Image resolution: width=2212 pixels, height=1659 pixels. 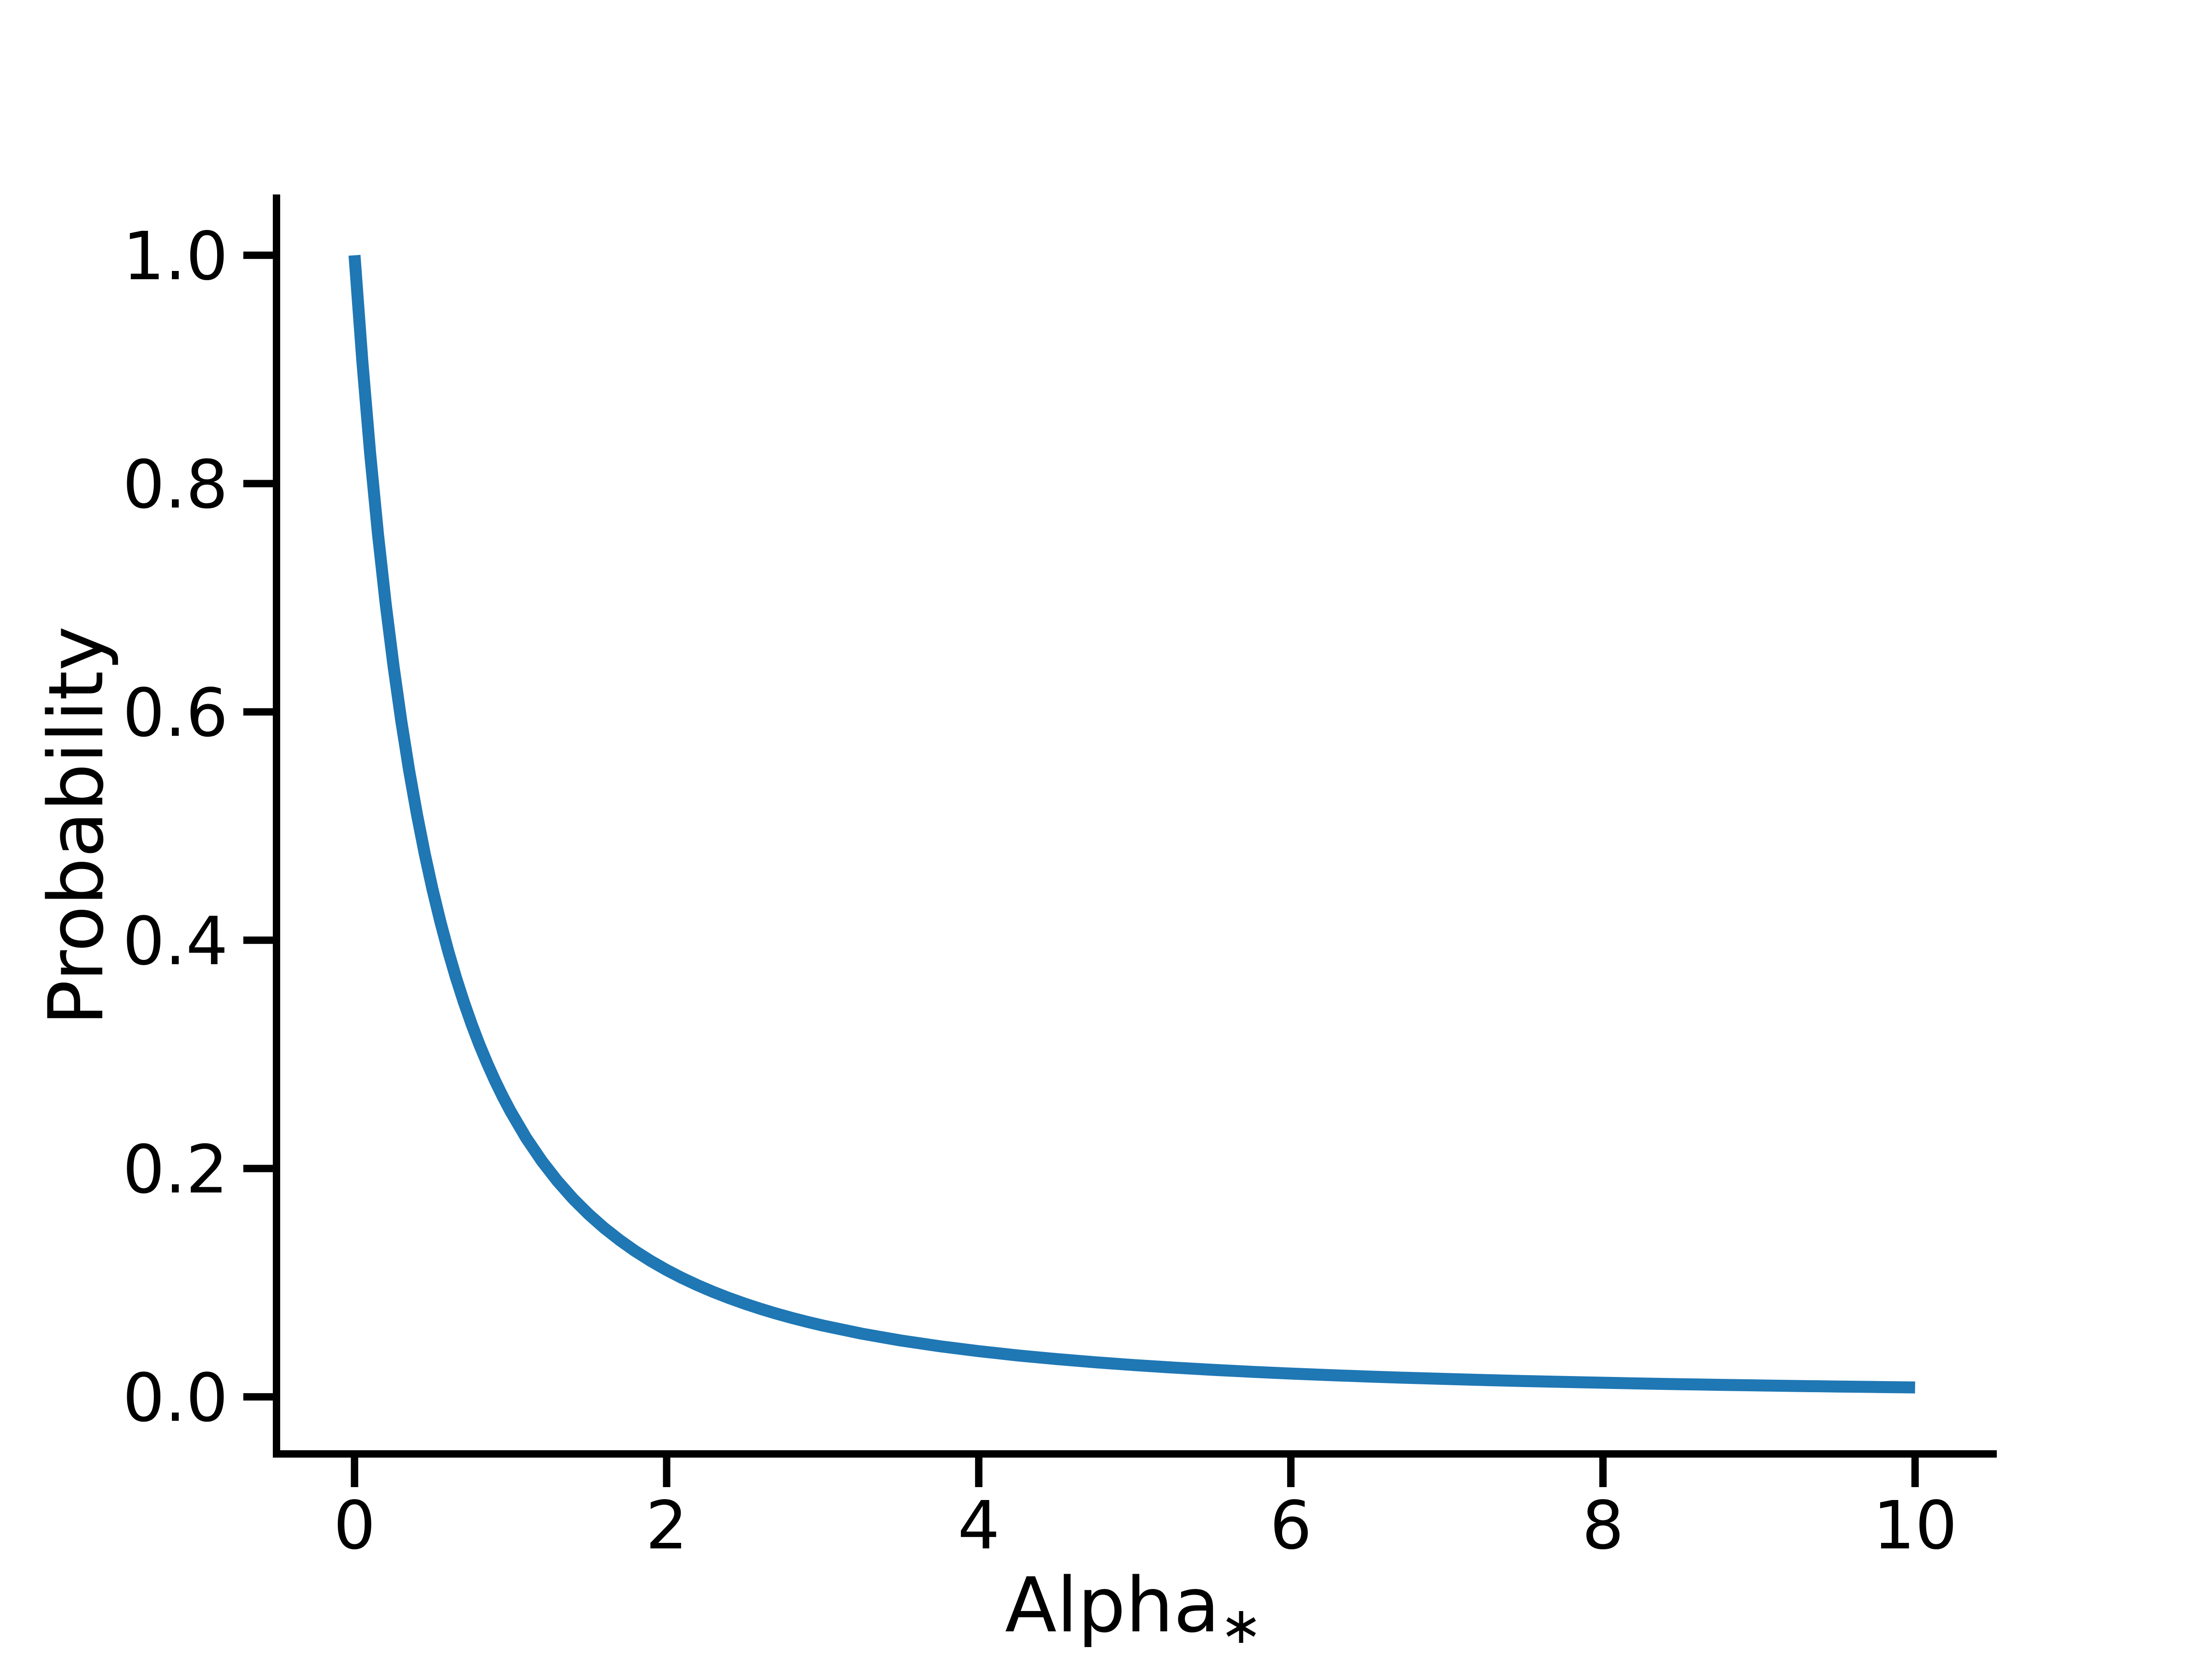 What do you see at coordinates (76, 826) in the screenshot?
I see `y-axis-label: Probability` at bounding box center [76, 826].